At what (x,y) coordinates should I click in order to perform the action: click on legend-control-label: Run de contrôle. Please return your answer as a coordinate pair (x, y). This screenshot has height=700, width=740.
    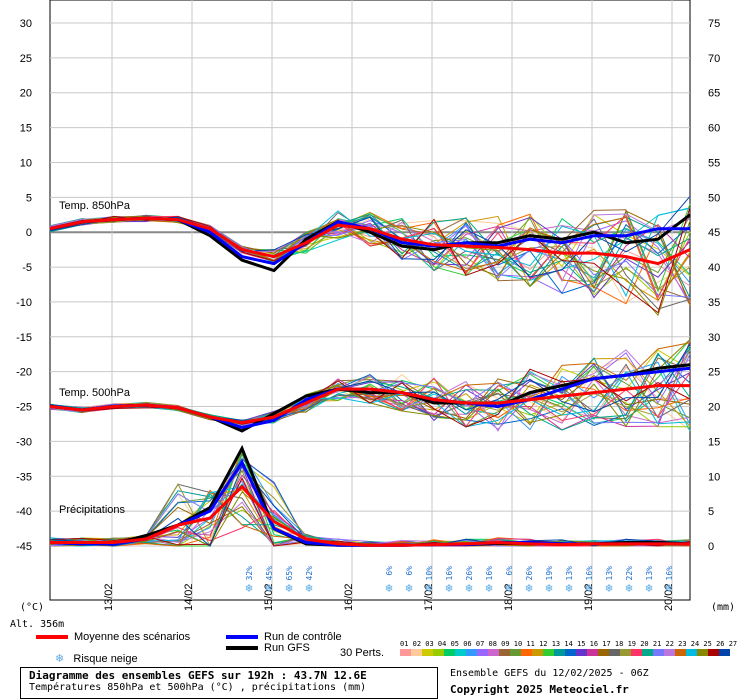
    Looking at the image, I should click on (303, 637).